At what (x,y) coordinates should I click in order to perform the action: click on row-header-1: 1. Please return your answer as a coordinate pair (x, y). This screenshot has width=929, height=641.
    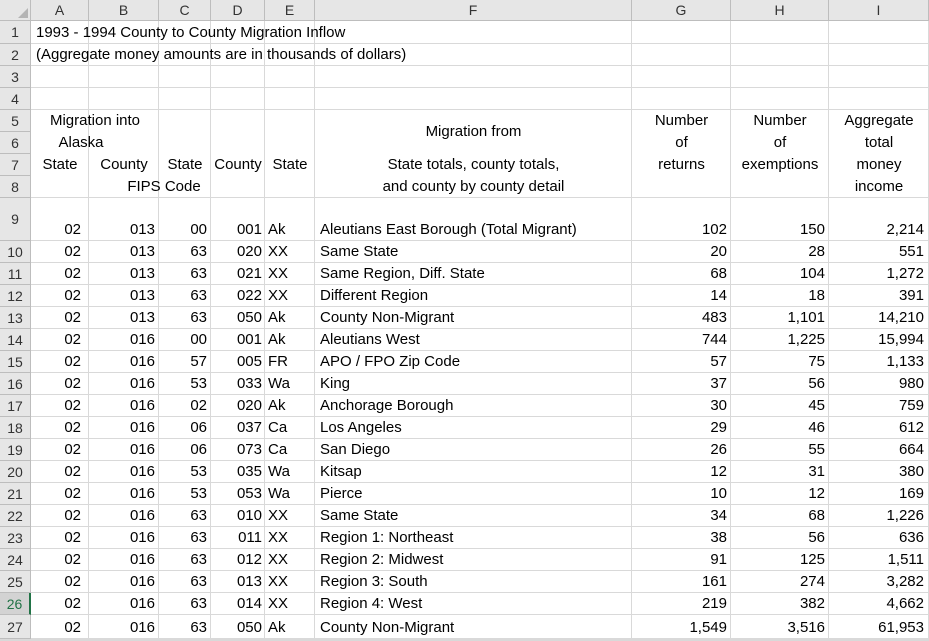
    Looking at the image, I should click on (15, 32).